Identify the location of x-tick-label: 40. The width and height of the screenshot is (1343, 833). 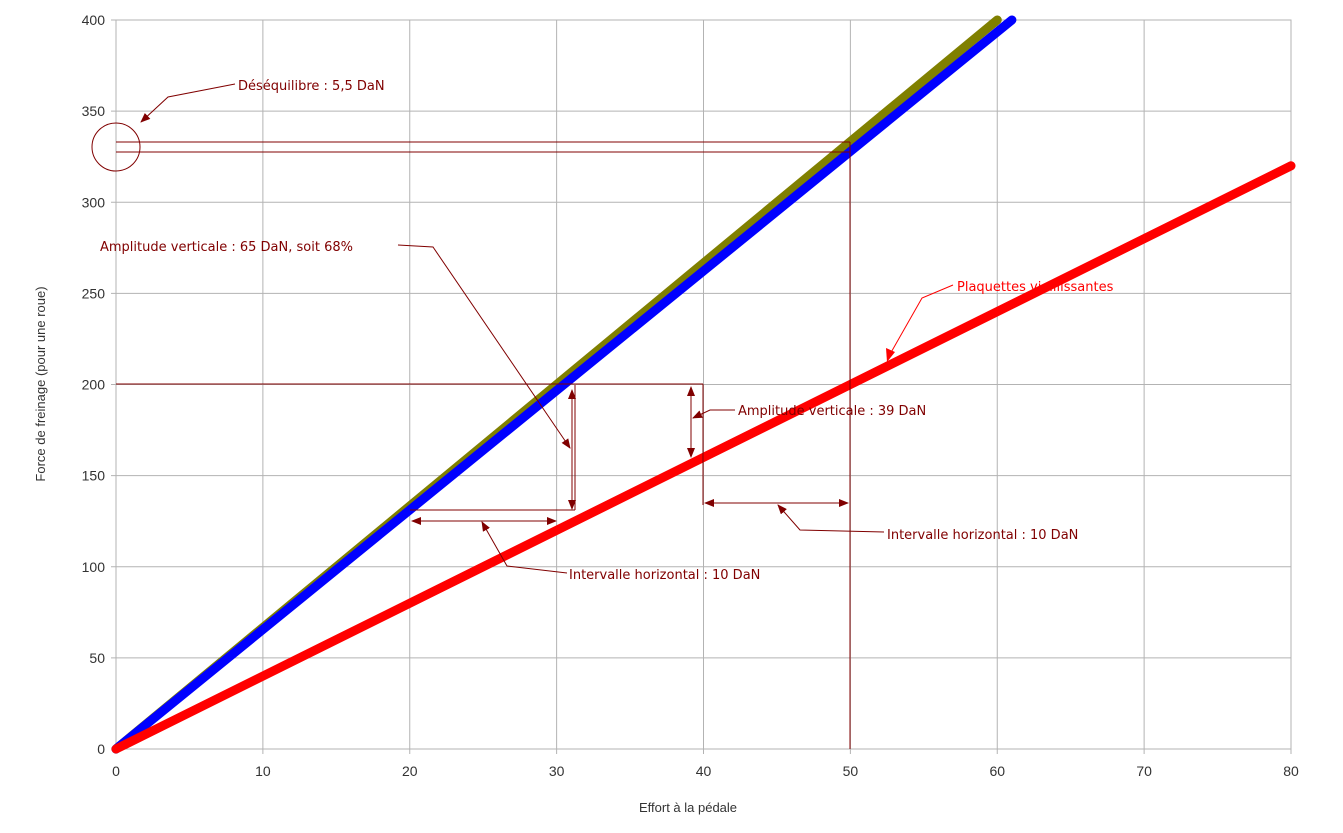
(704, 771).